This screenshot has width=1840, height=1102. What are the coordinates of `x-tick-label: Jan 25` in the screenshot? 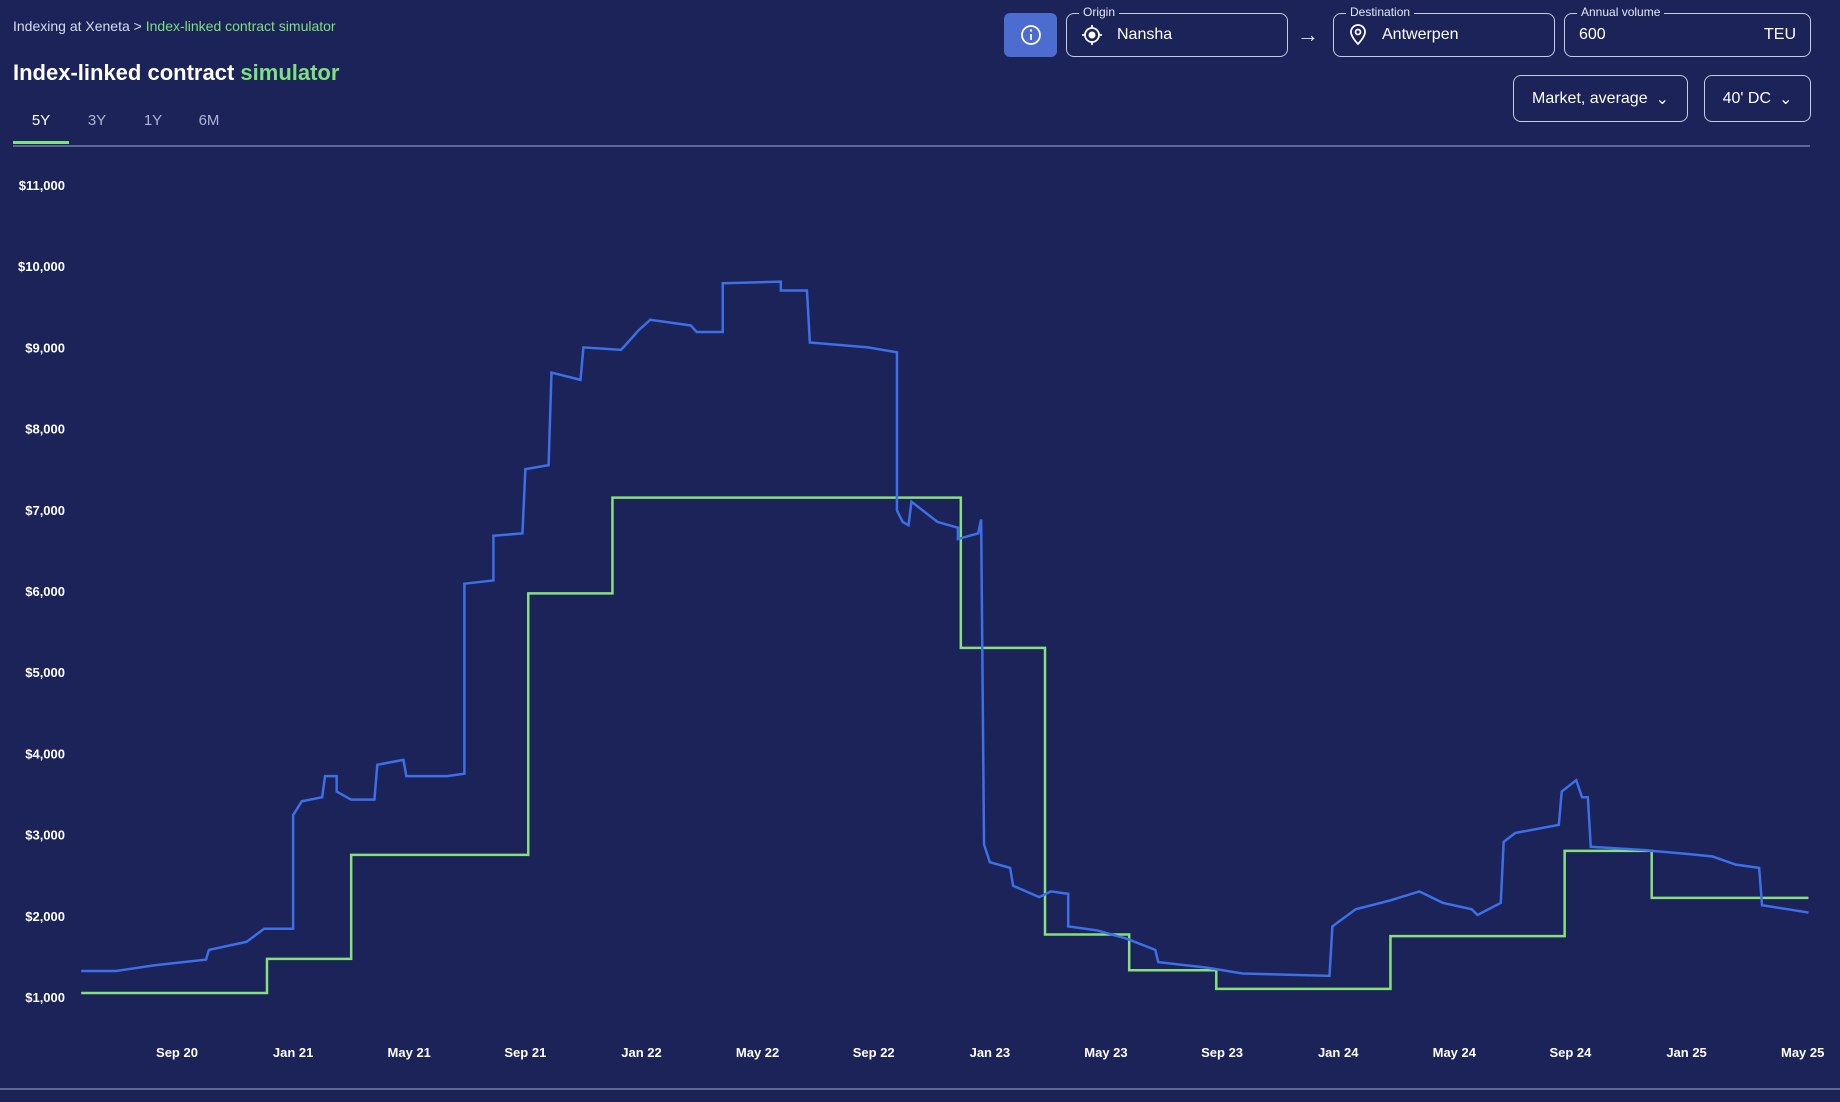 It's located at (1686, 1052).